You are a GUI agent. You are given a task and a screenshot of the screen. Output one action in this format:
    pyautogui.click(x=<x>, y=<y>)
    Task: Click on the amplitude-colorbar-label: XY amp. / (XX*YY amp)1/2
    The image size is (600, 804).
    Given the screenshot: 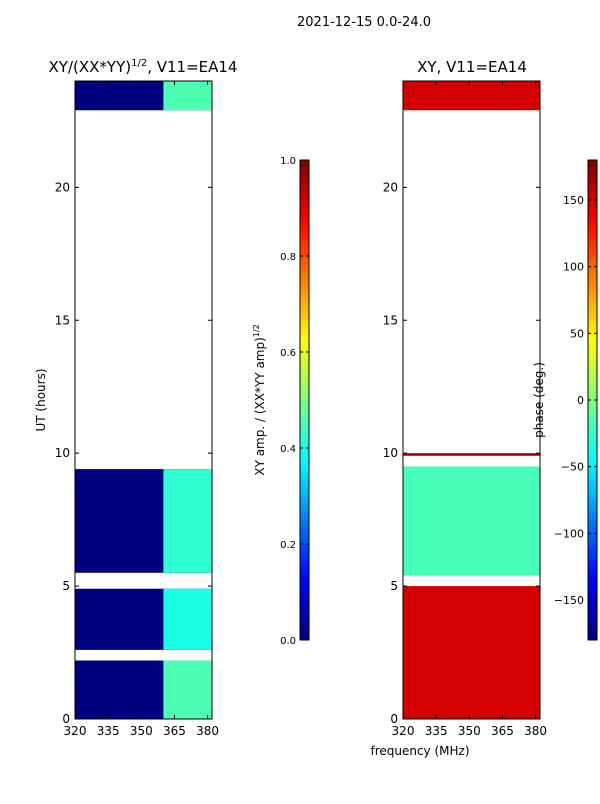 What is the action you would take?
    pyautogui.click(x=259, y=399)
    